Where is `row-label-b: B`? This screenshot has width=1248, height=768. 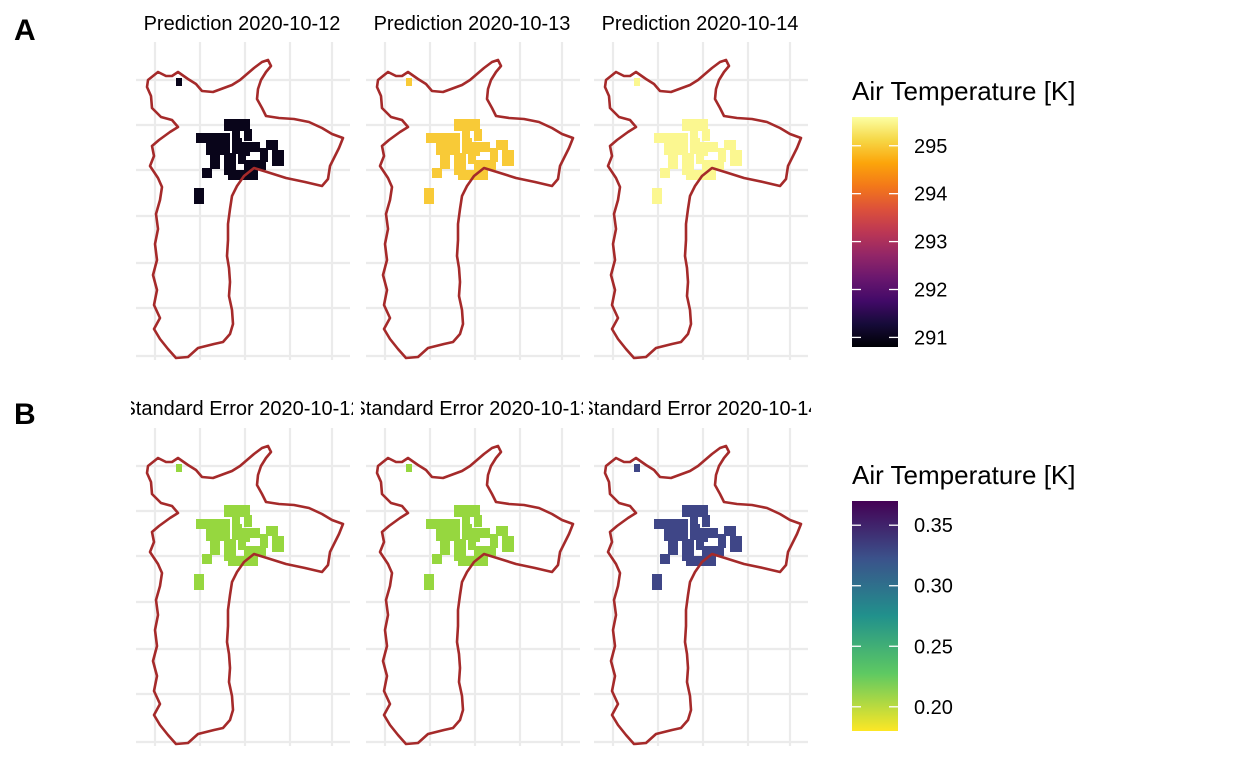
row-label-b: B is located at coordinates (25, 414).